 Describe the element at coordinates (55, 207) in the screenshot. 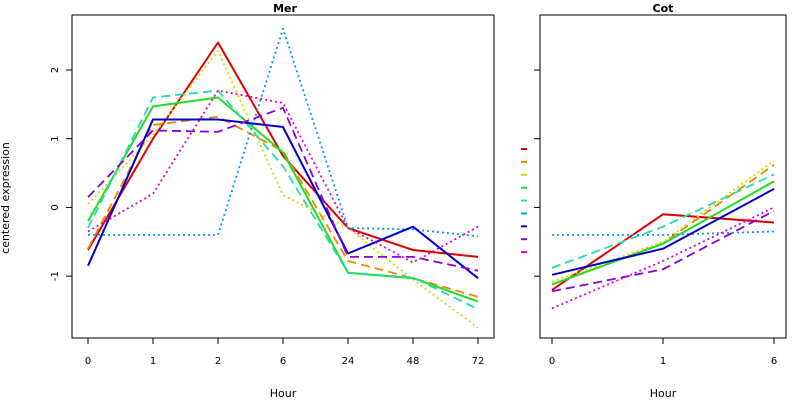

I see `y-tick-label: 0` at that location.